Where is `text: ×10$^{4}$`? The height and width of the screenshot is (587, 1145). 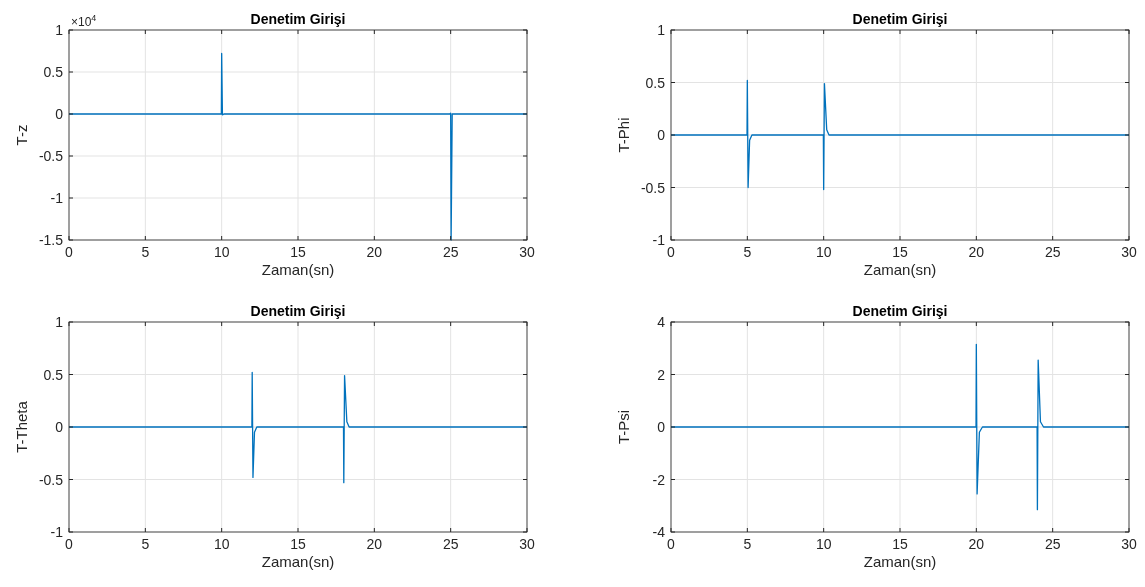
text: ×10$^{4}$ is located at coordinates (84, 21).